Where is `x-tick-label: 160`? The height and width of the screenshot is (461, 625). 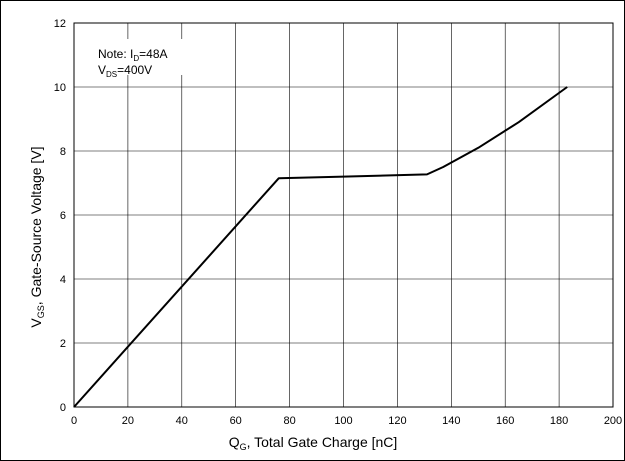 x-tick-label: 160 is located at coordinates (505, 421).